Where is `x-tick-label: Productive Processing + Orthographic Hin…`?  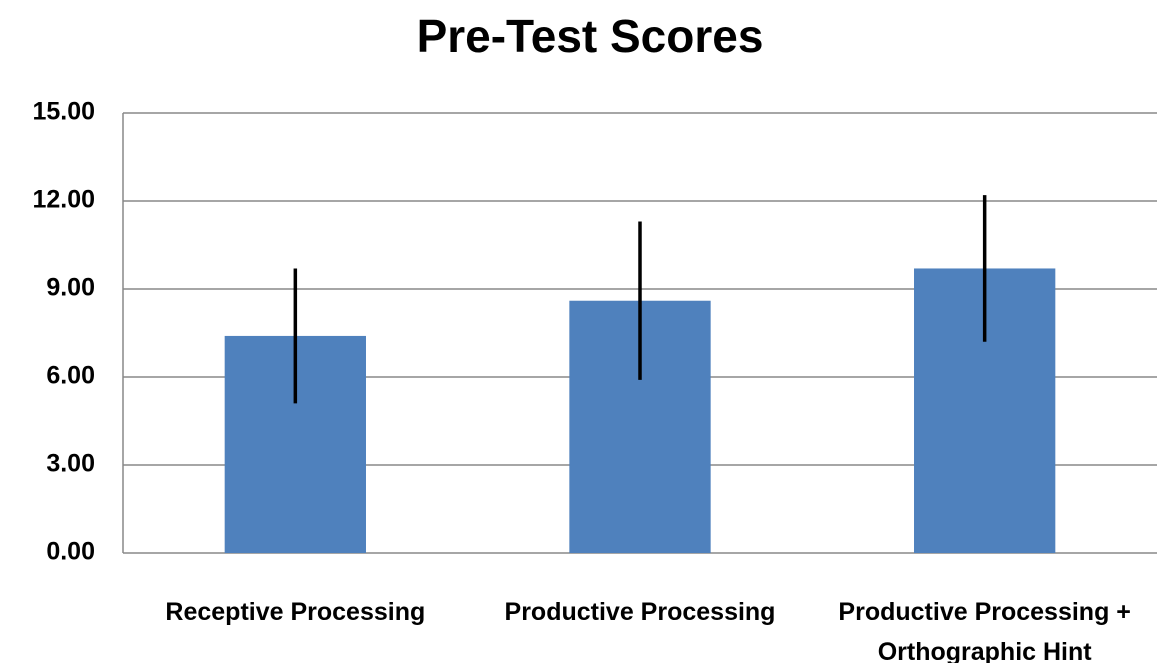
x-tick-label: Productive Processing + Orthographic Hin… is located at coordinates (984, 630).